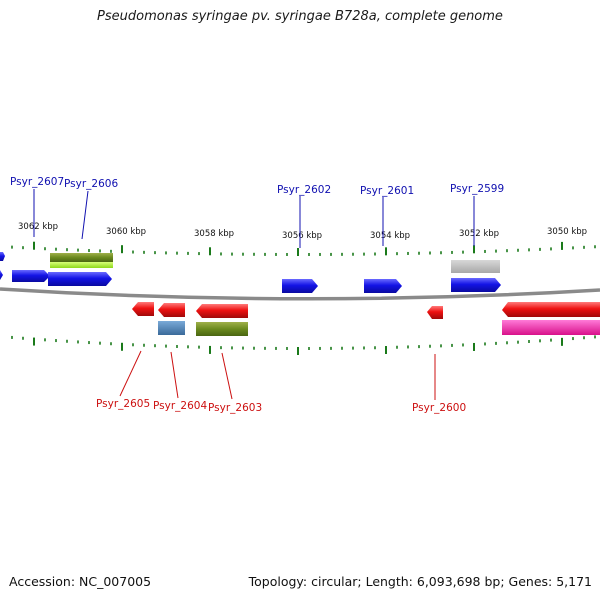 The image size is (600, 600). Describe the element at coordinates (551, 327) in the screenshot. I see `feature-bar-pink` at that location.